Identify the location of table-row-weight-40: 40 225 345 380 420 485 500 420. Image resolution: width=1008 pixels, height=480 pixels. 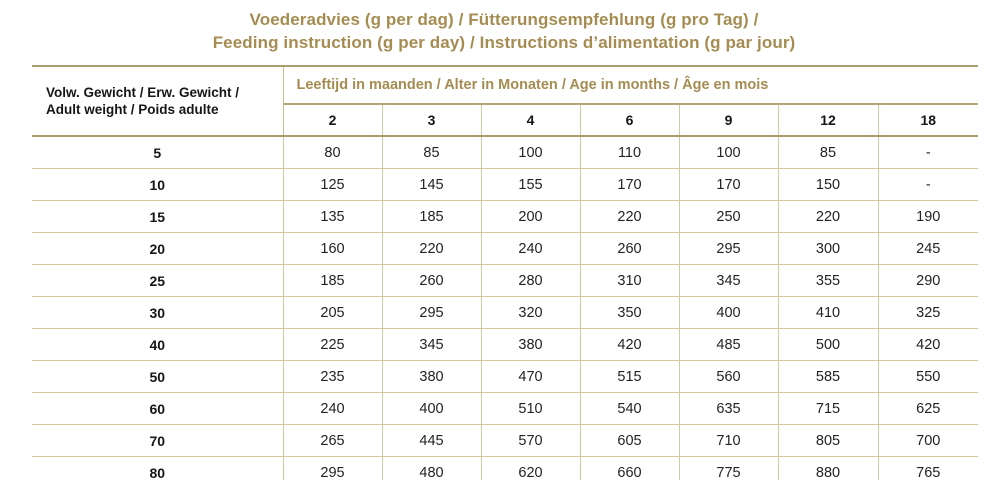
(505, 344).